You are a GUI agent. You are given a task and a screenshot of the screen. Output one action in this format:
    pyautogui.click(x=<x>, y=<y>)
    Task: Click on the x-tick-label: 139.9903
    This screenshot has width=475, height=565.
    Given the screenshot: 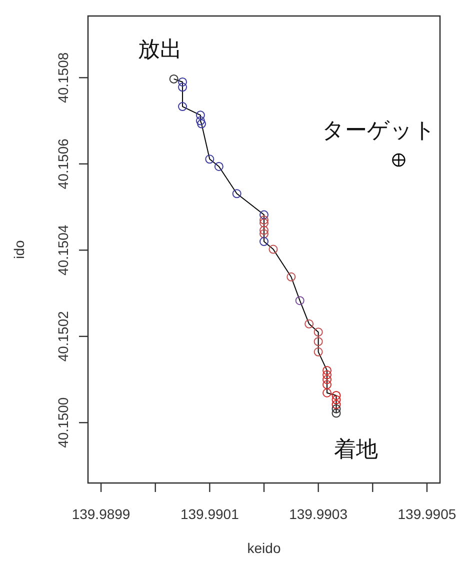 What is the action you would take?
    pyautogui.click(x=318, y=514)
    